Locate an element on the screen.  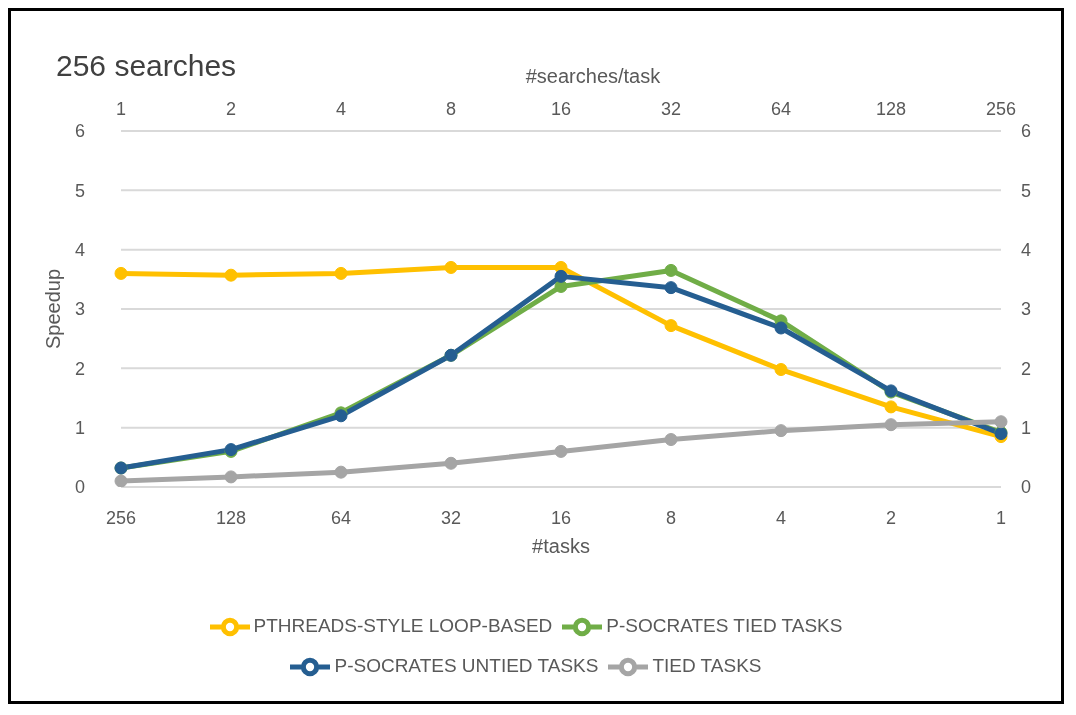
y2-tick-label: 1 is located at coordinates (1026, 428).